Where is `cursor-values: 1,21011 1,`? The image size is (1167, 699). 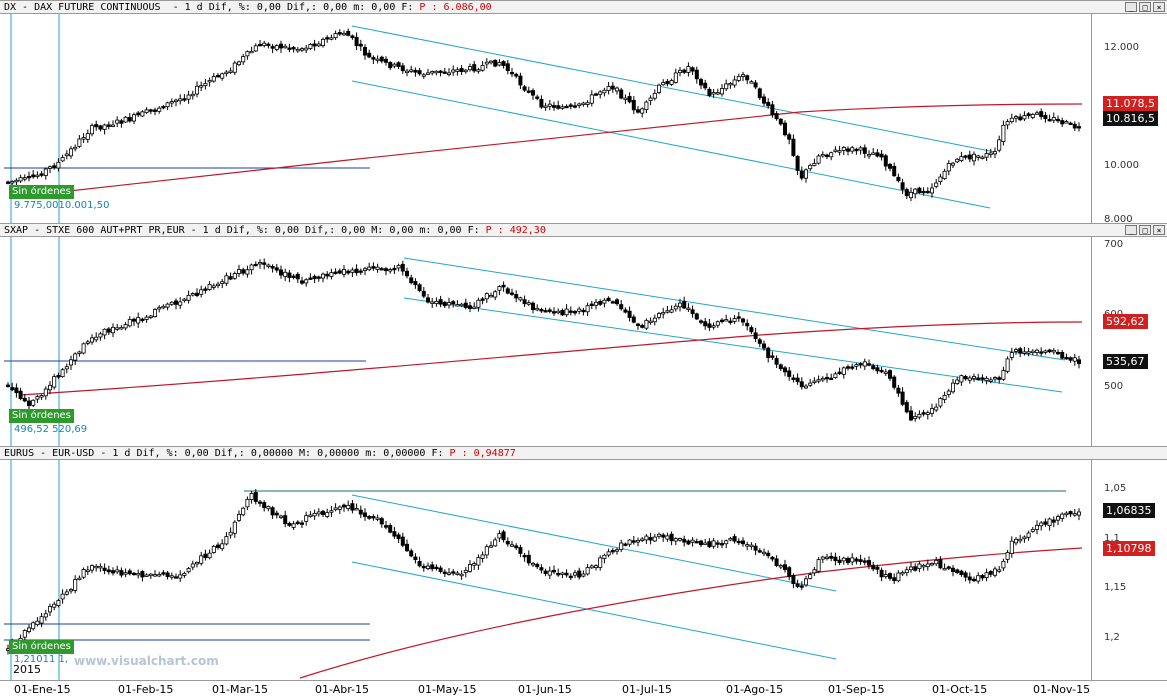 cursor-values: 1,21011 1, is located at coordinates (41, 659).